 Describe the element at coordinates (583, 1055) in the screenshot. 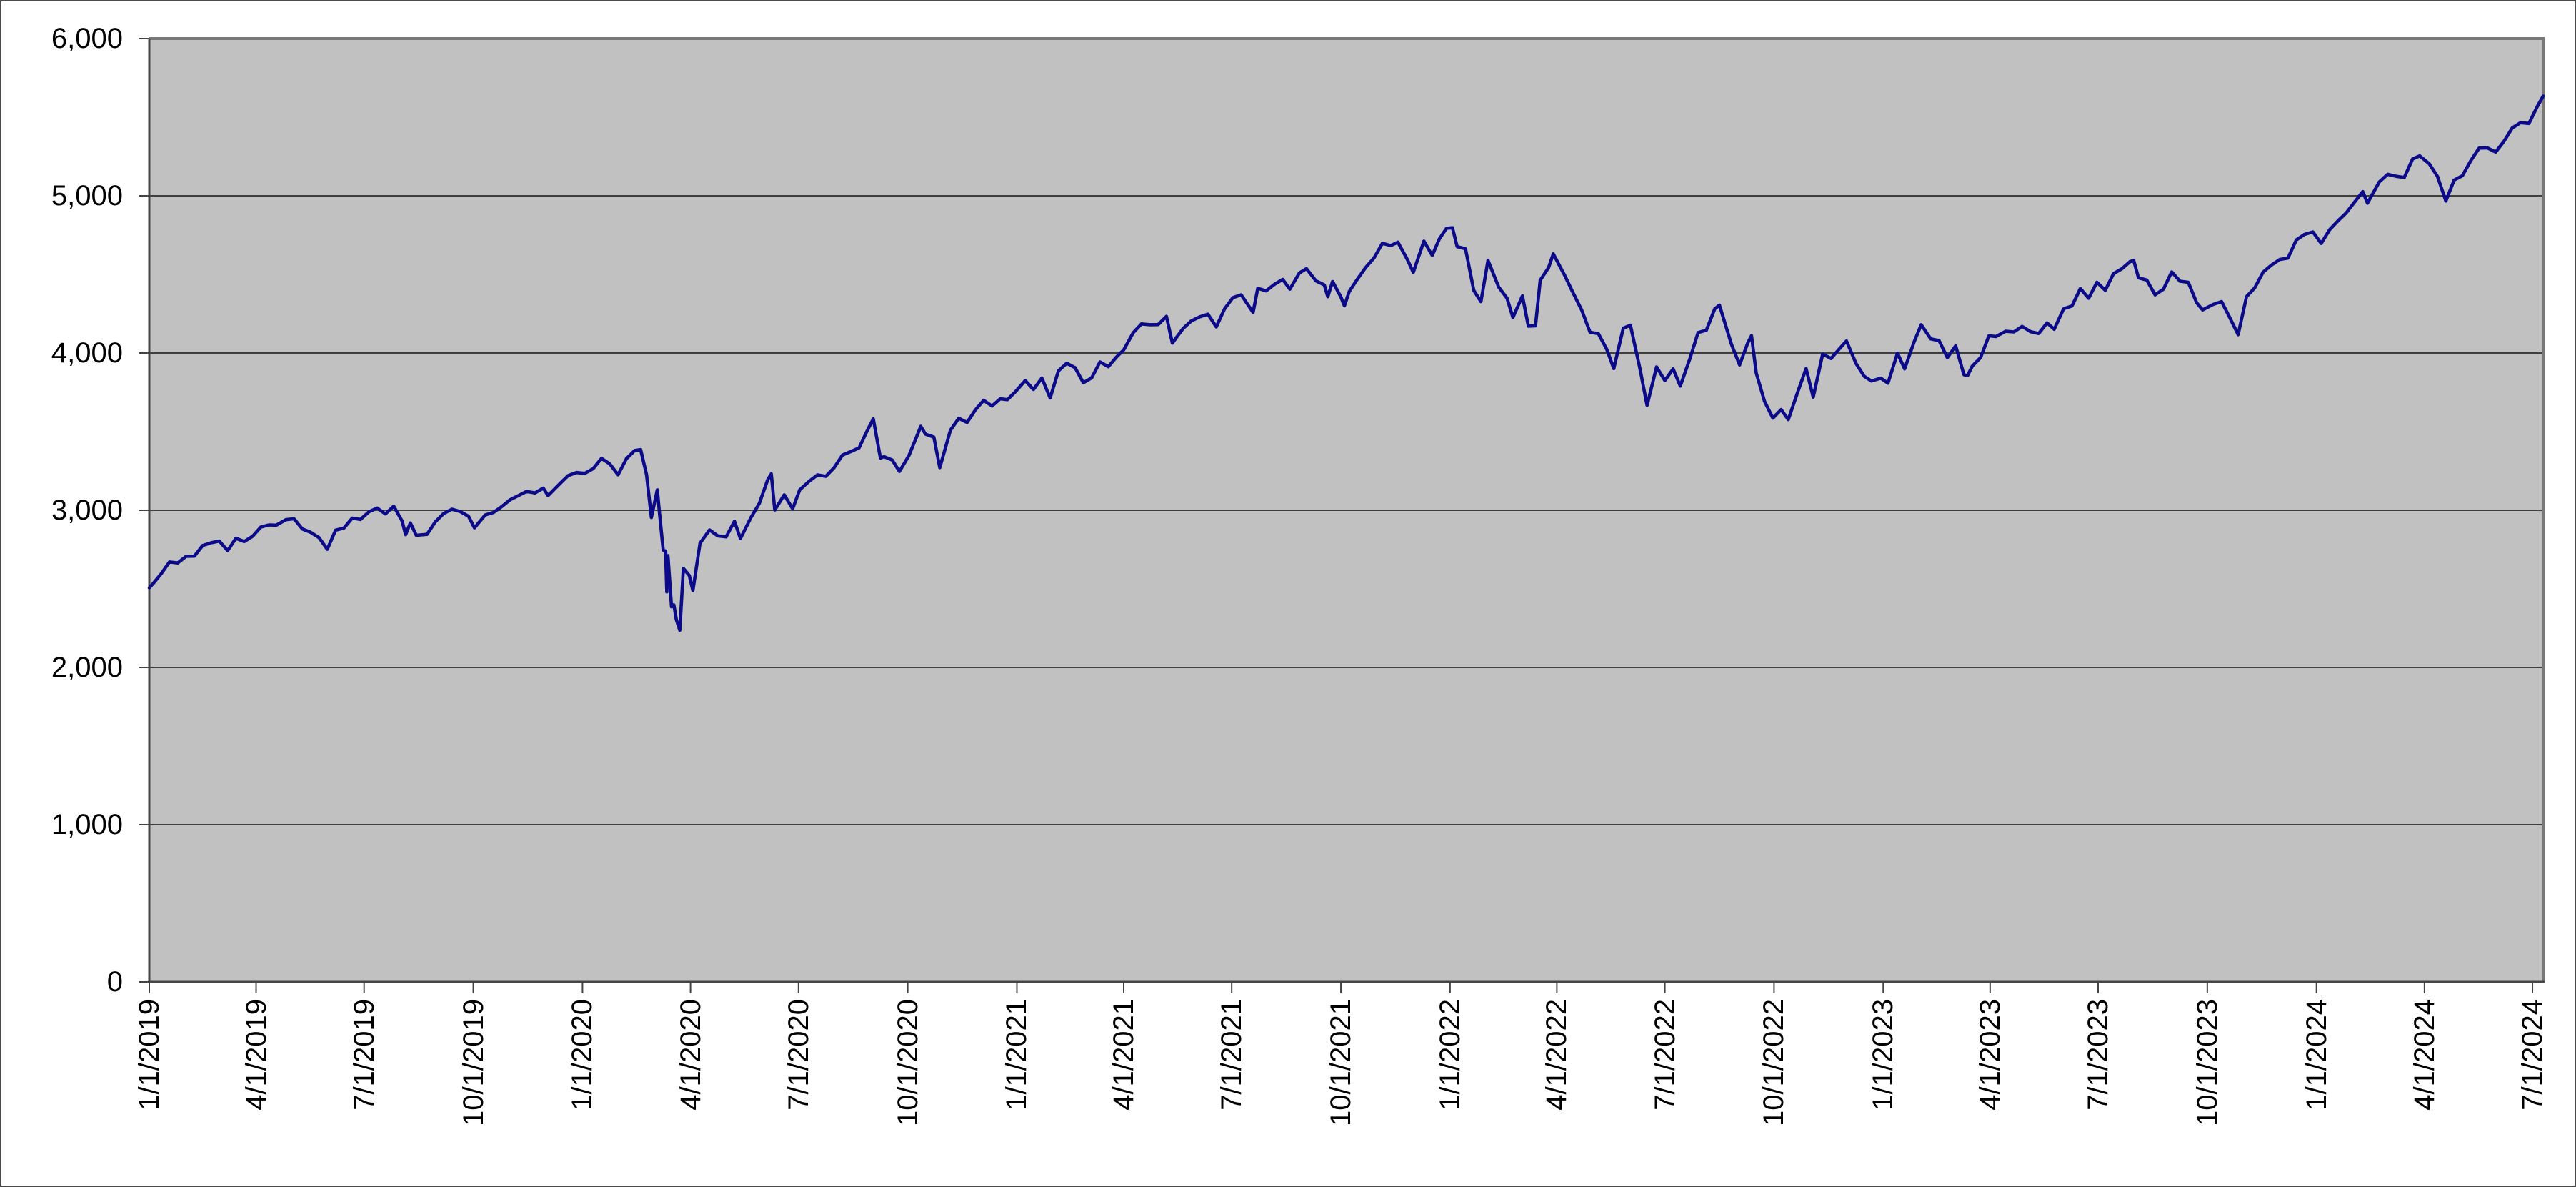

I see `x-axis-tick-label: 1/1/2020` at that location.